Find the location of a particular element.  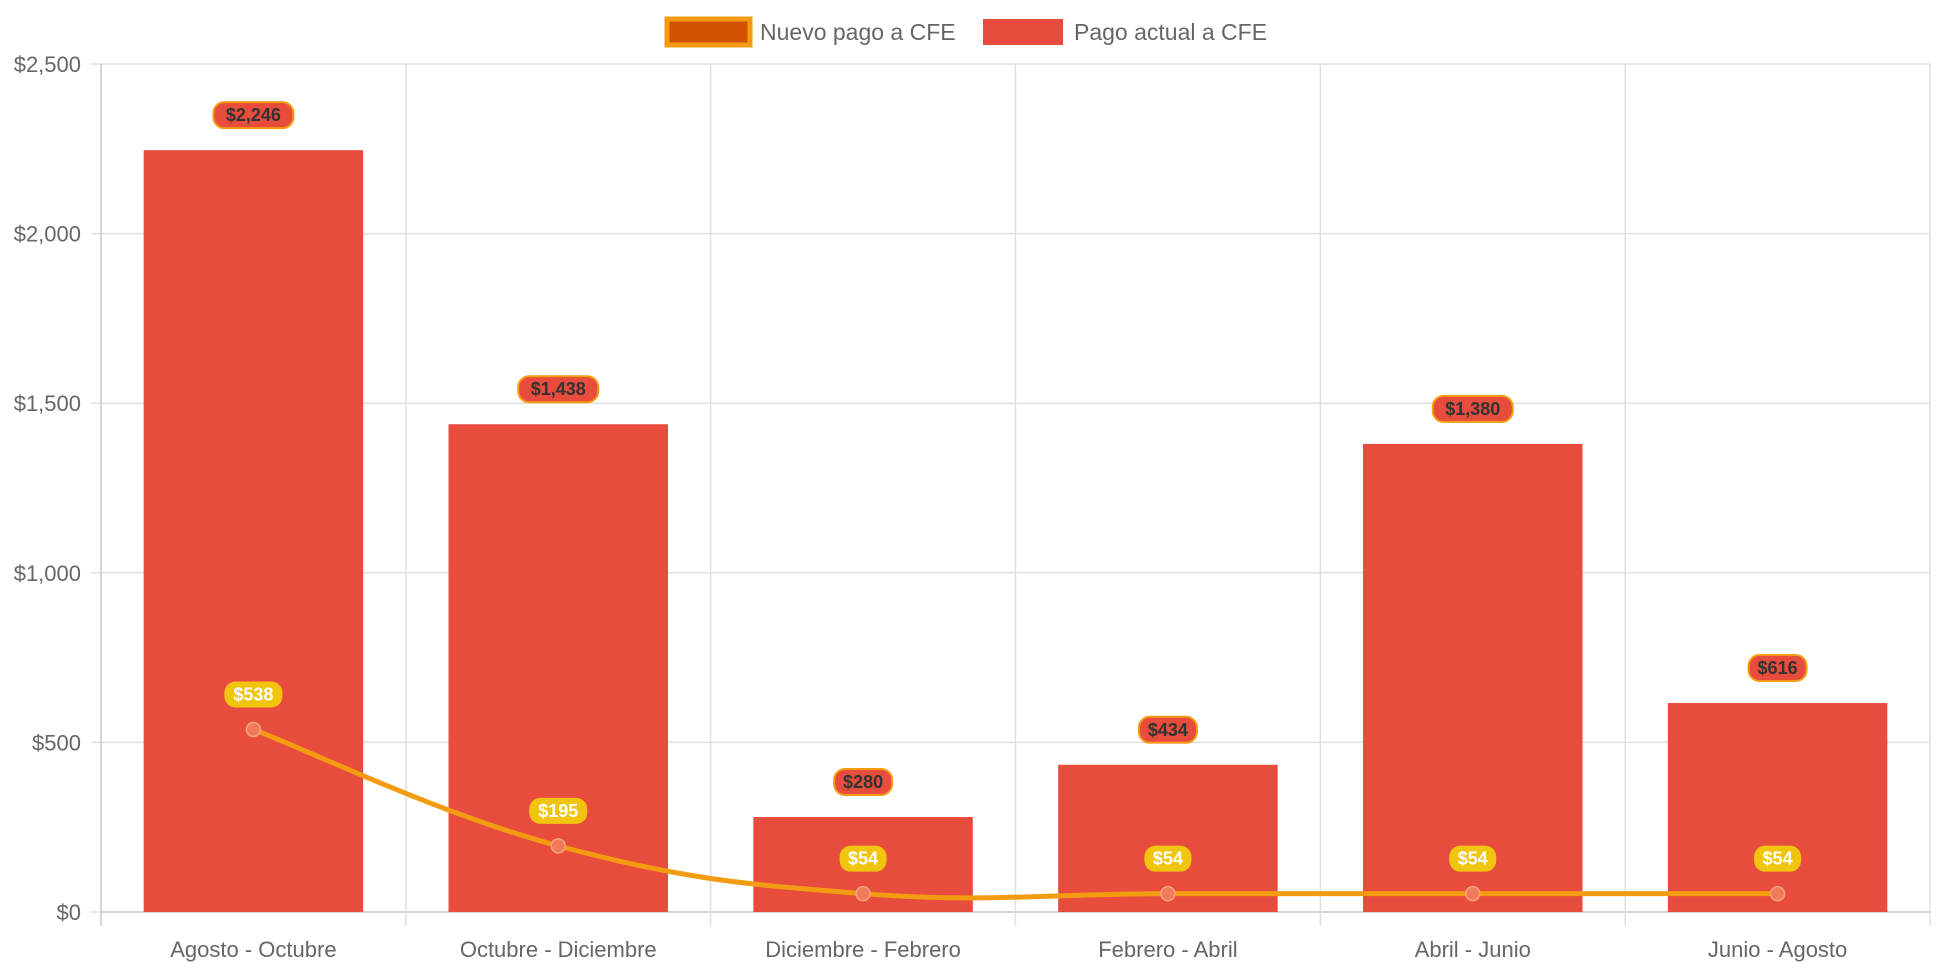

line-value-label-group: $195 is located at coordinates (558, 810).